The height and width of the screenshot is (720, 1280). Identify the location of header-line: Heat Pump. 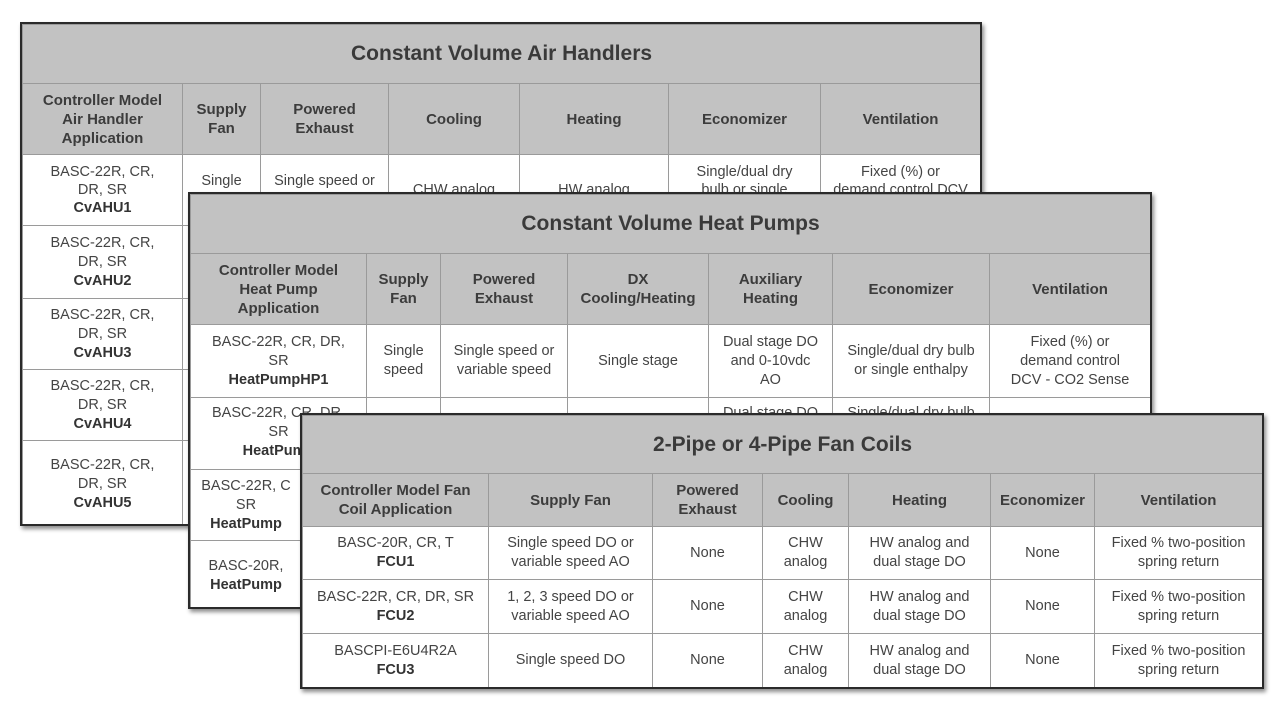
(278, 289).